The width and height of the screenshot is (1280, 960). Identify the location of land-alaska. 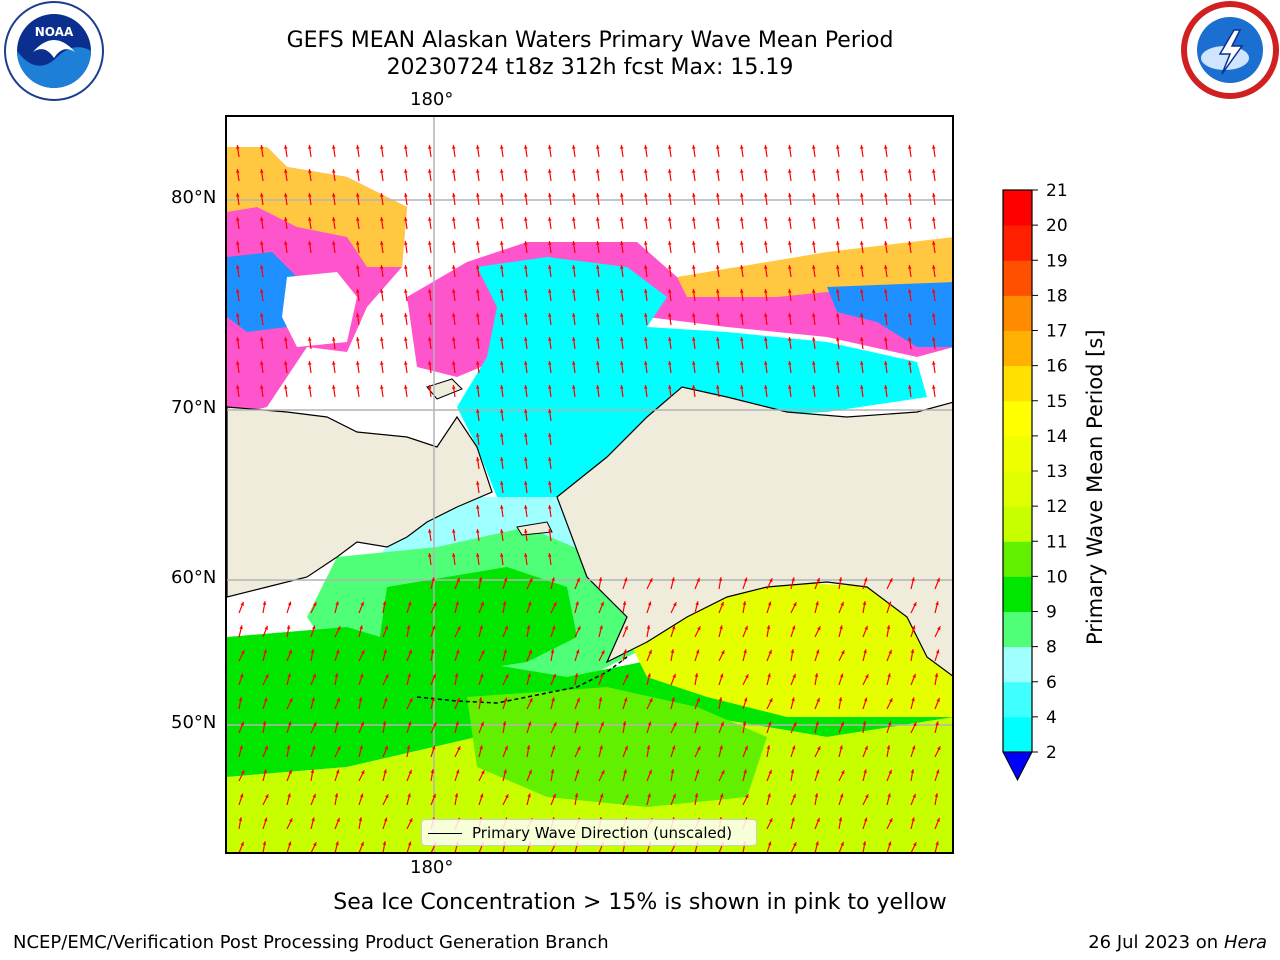
(754, 531).